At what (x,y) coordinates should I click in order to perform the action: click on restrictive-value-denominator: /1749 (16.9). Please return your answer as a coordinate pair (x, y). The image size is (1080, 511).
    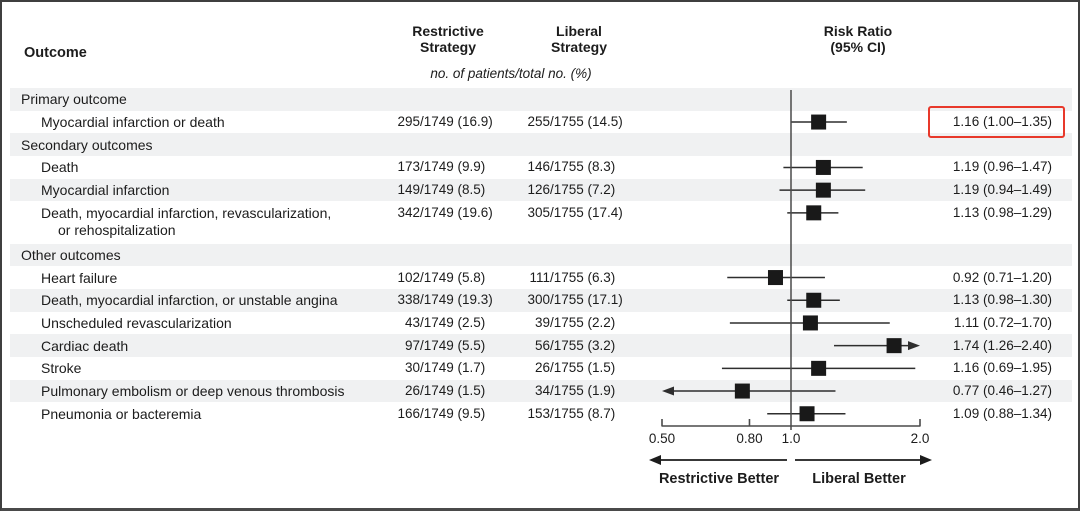
    Looking at the image, I should click on (456, 122).